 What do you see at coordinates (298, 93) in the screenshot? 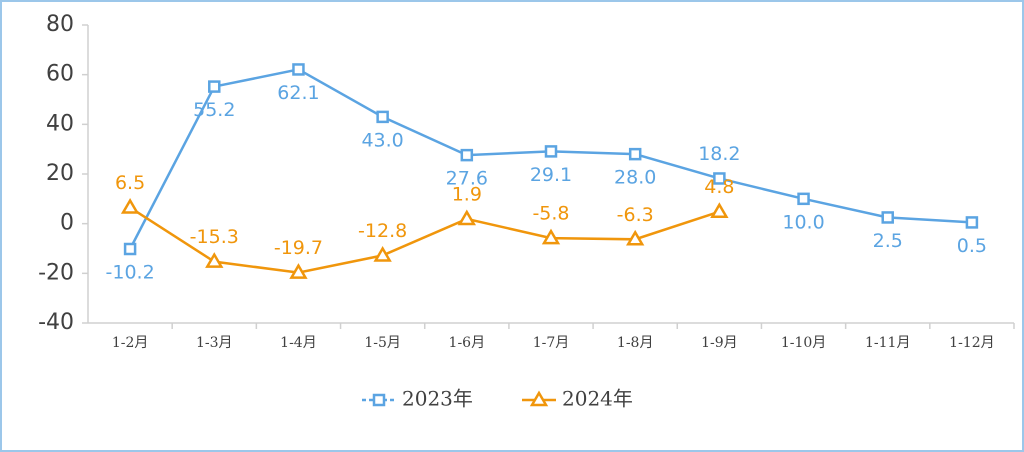
I see `data-label: 62.1` at bounding box center [298, 93].